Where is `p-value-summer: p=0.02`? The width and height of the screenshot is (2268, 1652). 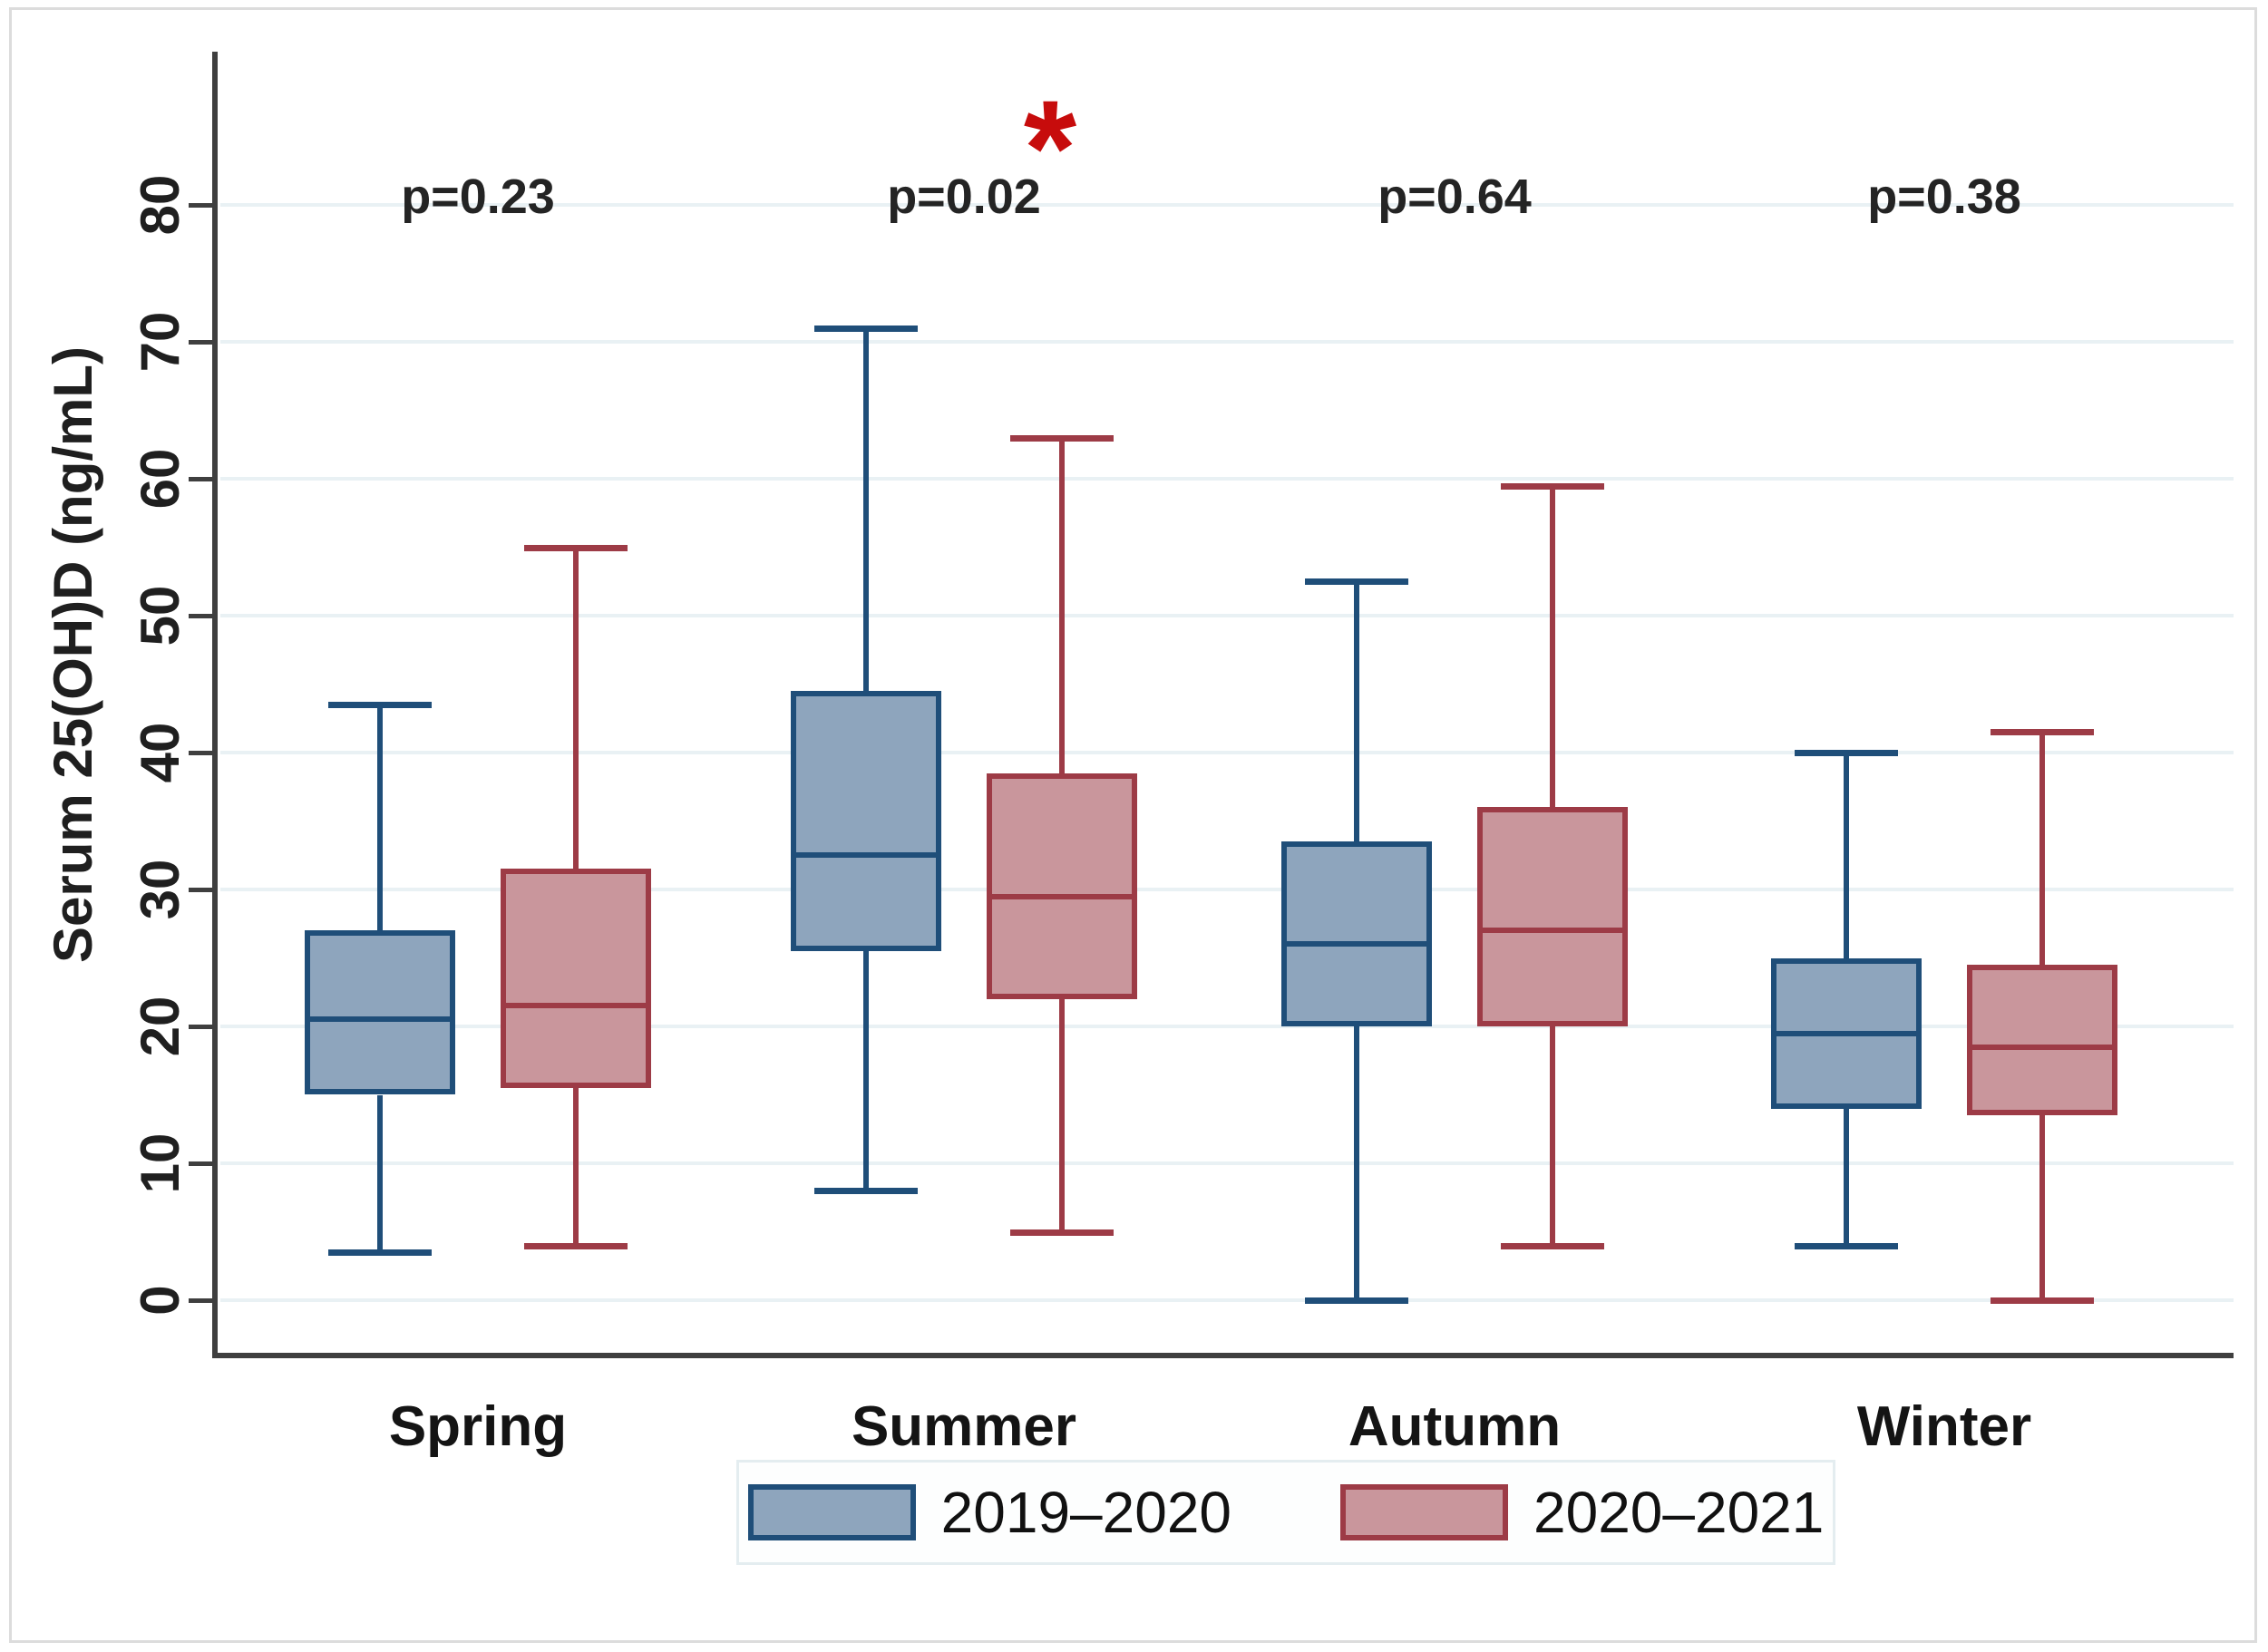 p-value-summer: p=0.02 is located at coordinates (964, 197).